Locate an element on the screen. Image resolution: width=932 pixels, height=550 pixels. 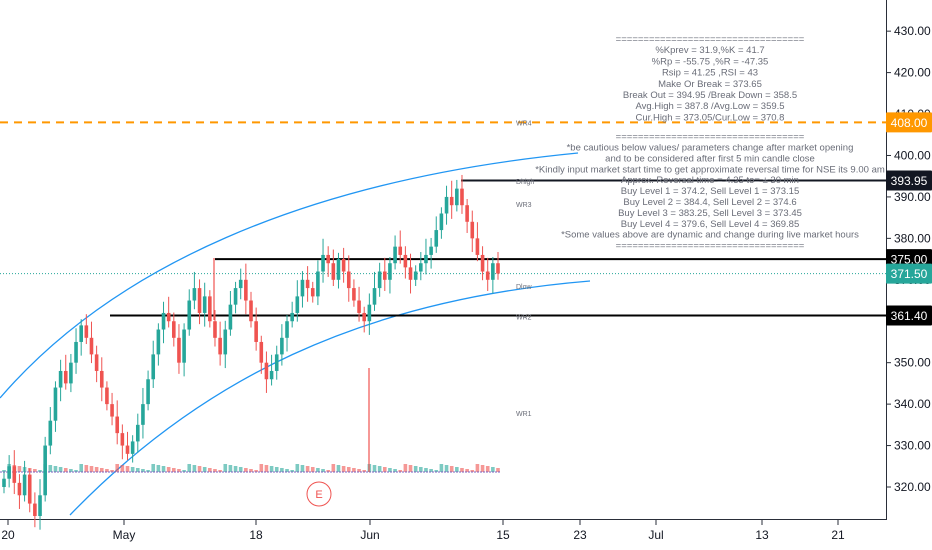
event-marker: E is located at coordinates (319, 494).